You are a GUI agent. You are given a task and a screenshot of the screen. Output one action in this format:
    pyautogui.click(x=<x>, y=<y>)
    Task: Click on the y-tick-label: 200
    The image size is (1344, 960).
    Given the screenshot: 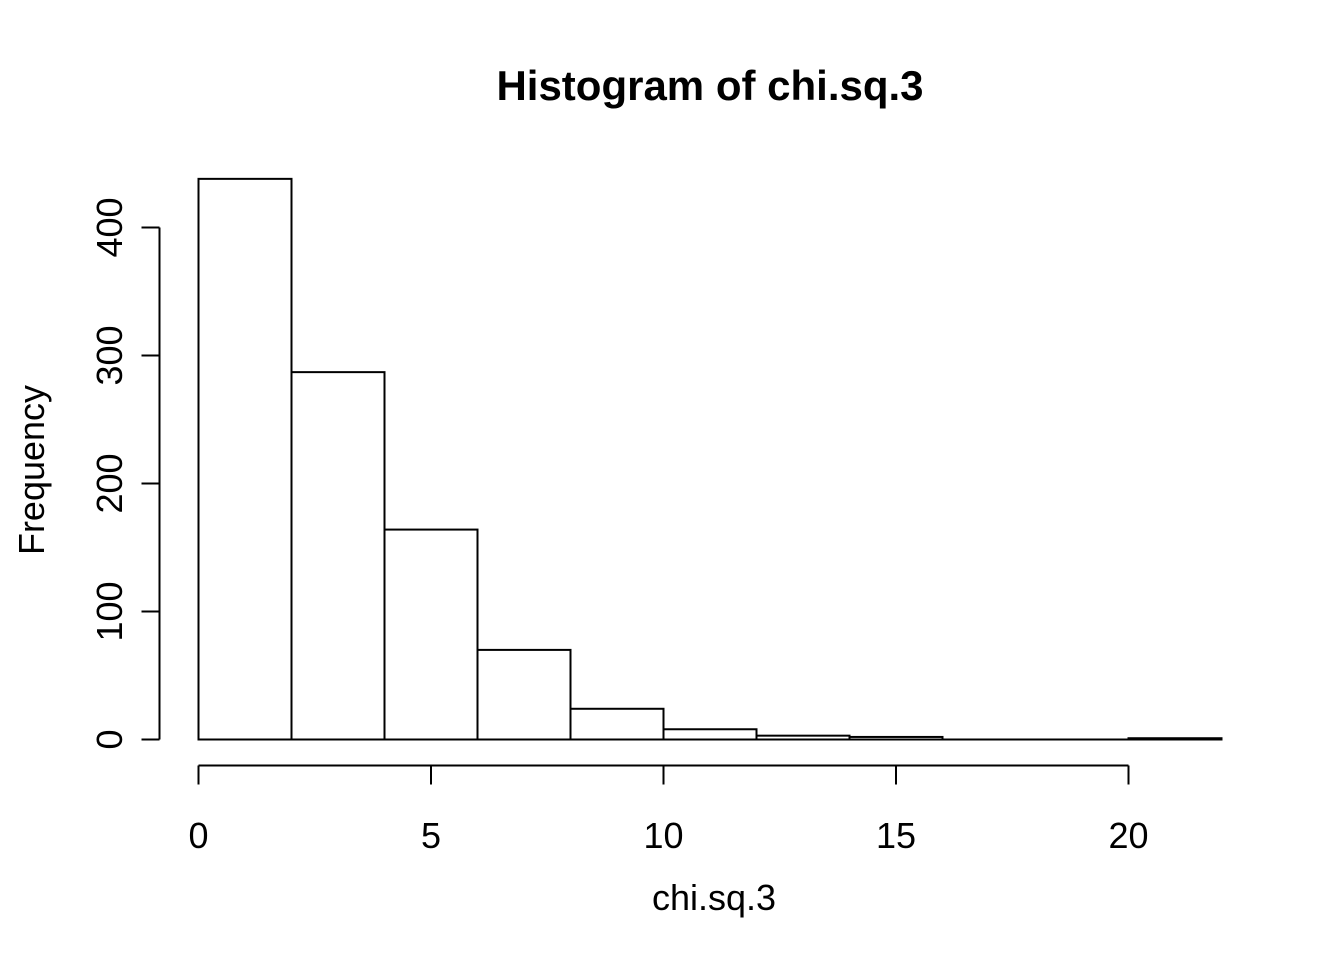 What is the action you would take?
    pyautogui.click(x=109, y=483)
    